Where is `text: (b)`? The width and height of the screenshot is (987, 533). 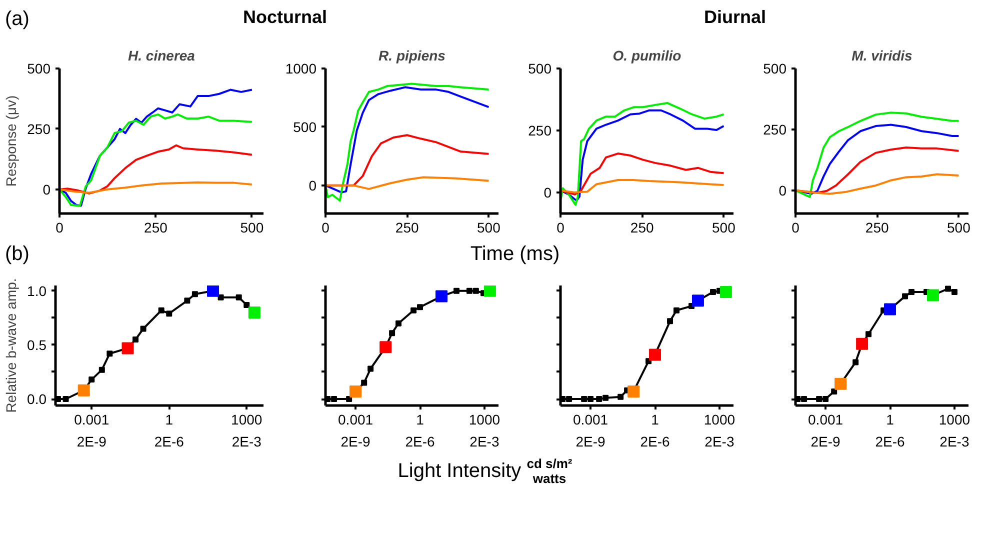 text: (b) is located at coordinates (17, 254).